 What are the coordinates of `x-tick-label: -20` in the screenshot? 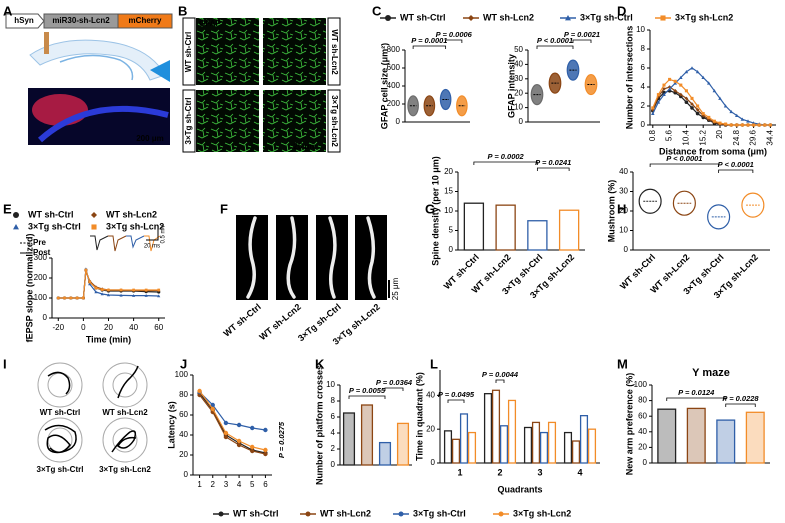 It's located at (58, 327).